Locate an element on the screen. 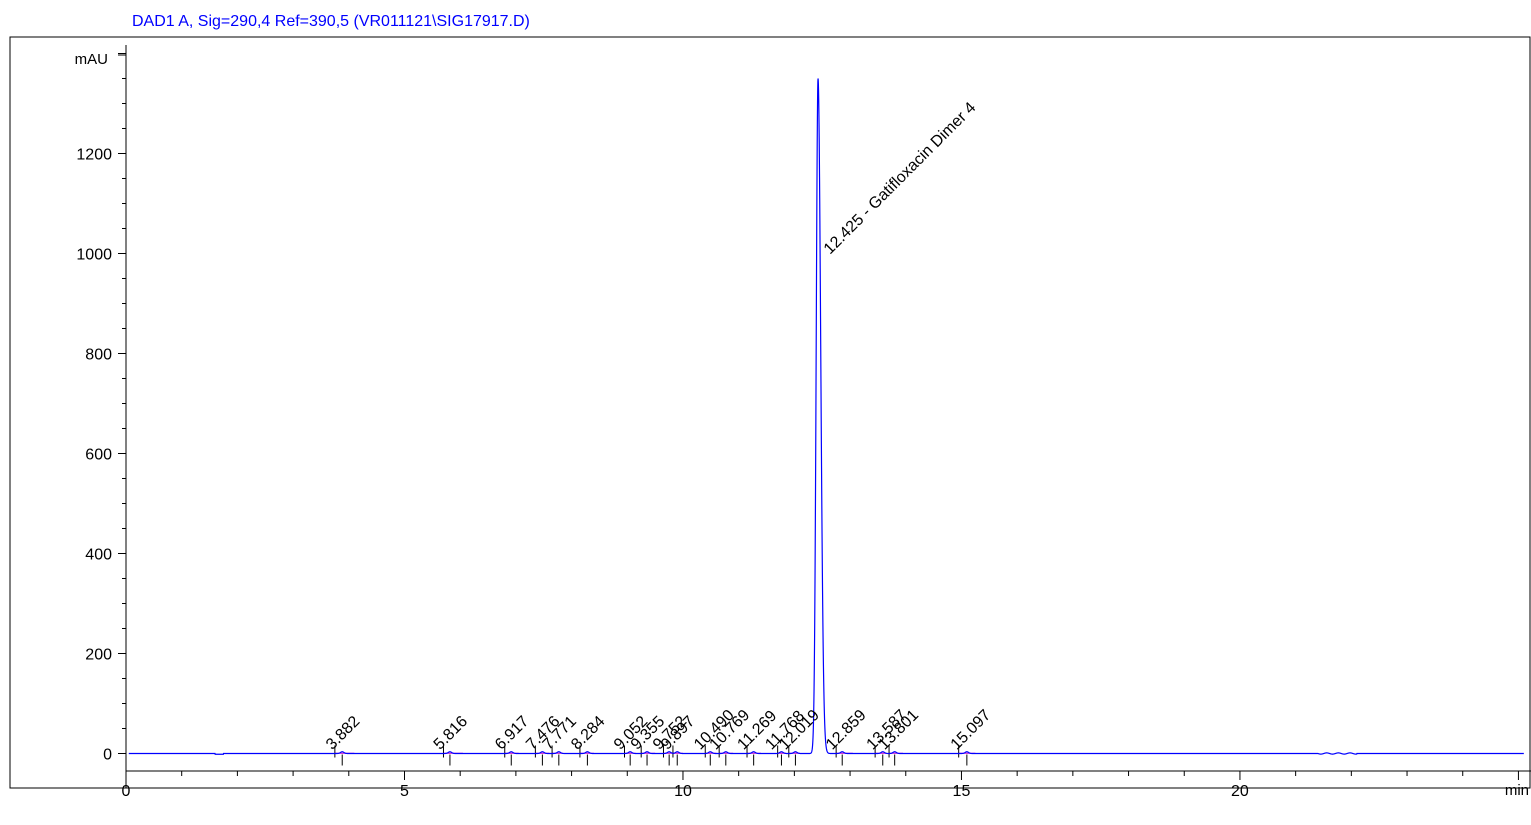 The height and width of the screenshot is (825, 1531). y-tick-label: 600 is located at coordinates (98, 455).